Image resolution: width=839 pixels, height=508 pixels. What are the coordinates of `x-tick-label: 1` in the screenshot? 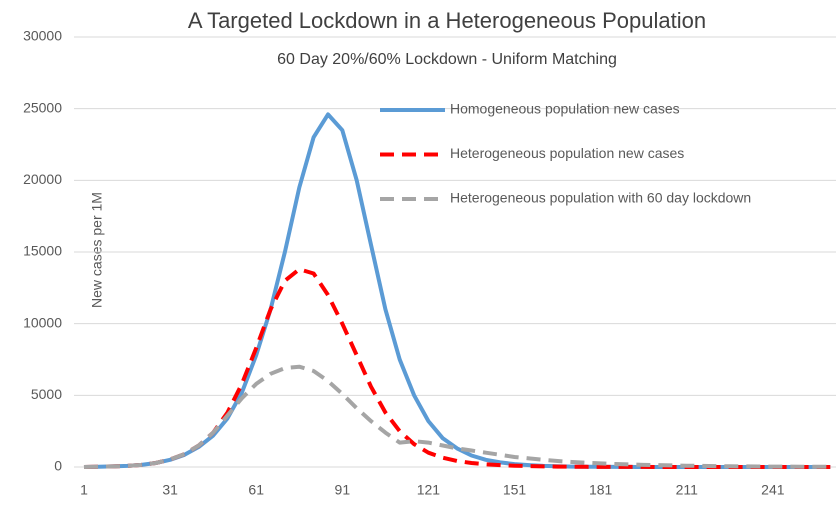 It's located at (84, 490).